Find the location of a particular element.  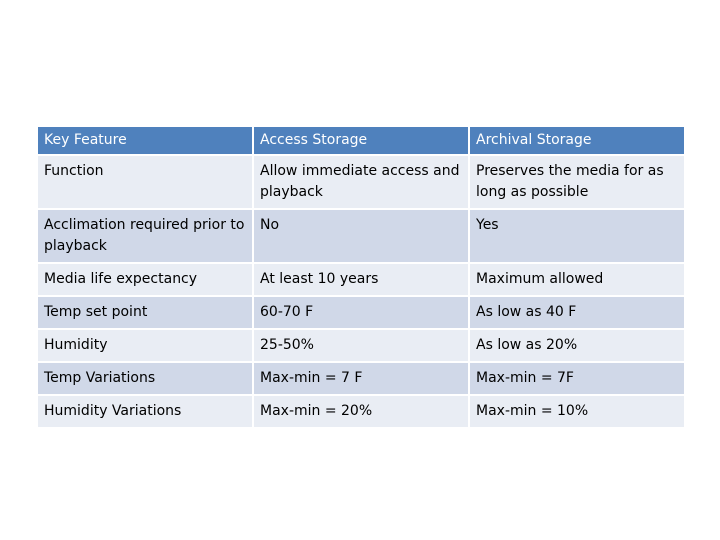

table-cell: Temp set point is located at coordinates (145, 312).